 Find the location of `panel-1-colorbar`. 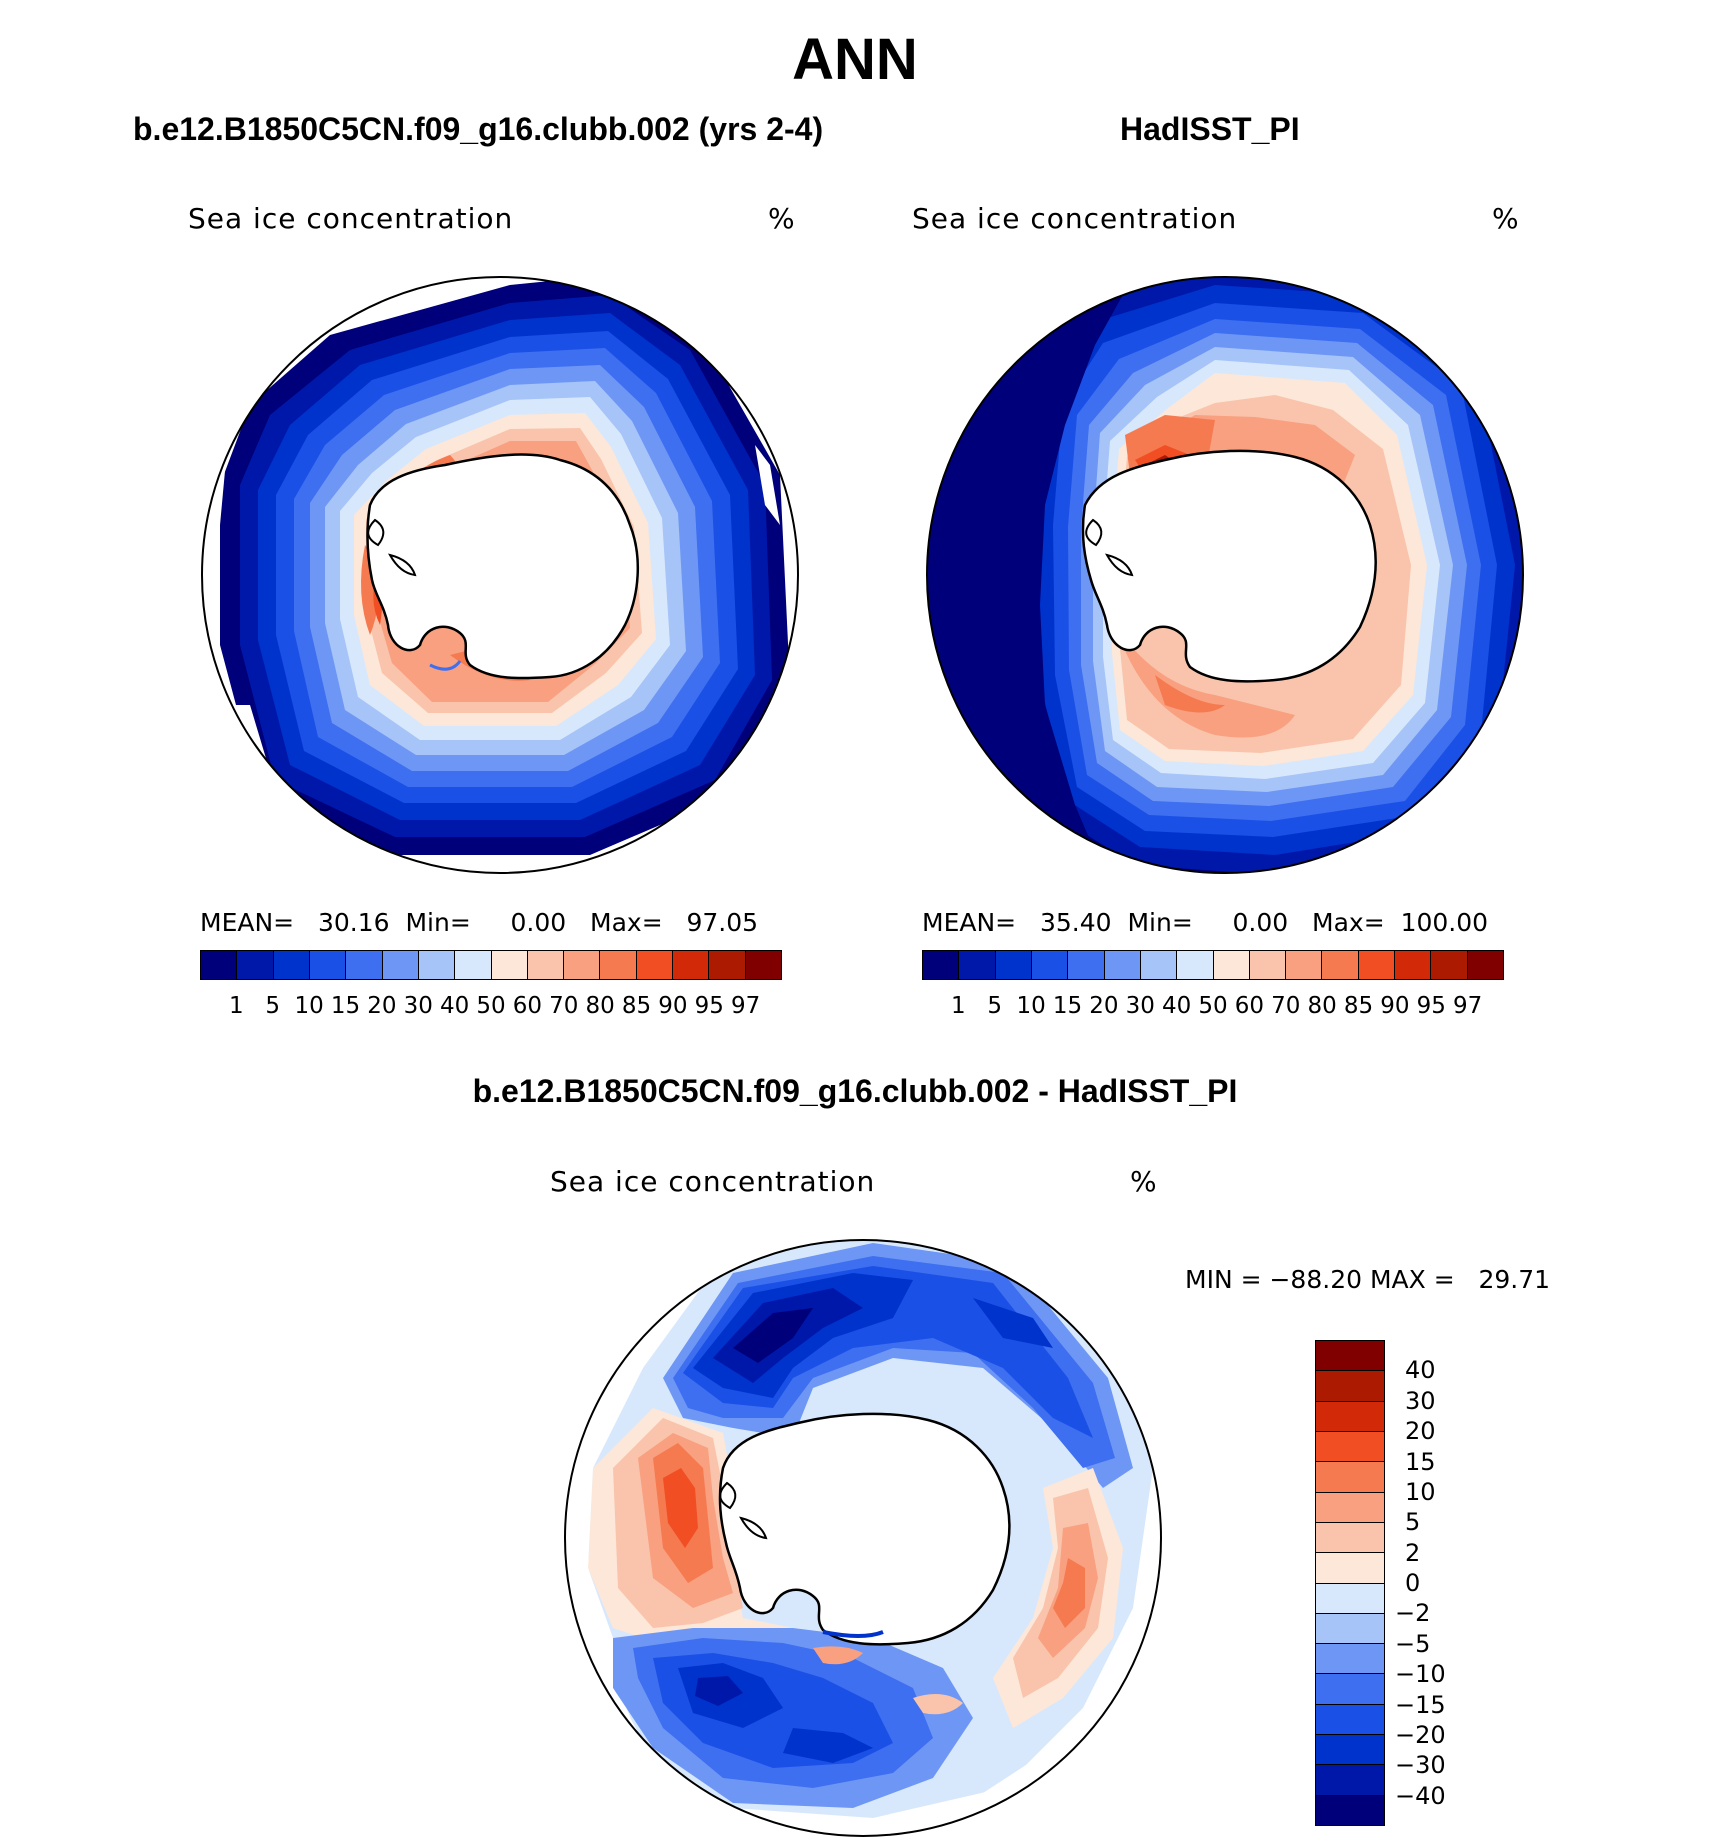

panel-1-colorbar is located at coordinates (491, 965).